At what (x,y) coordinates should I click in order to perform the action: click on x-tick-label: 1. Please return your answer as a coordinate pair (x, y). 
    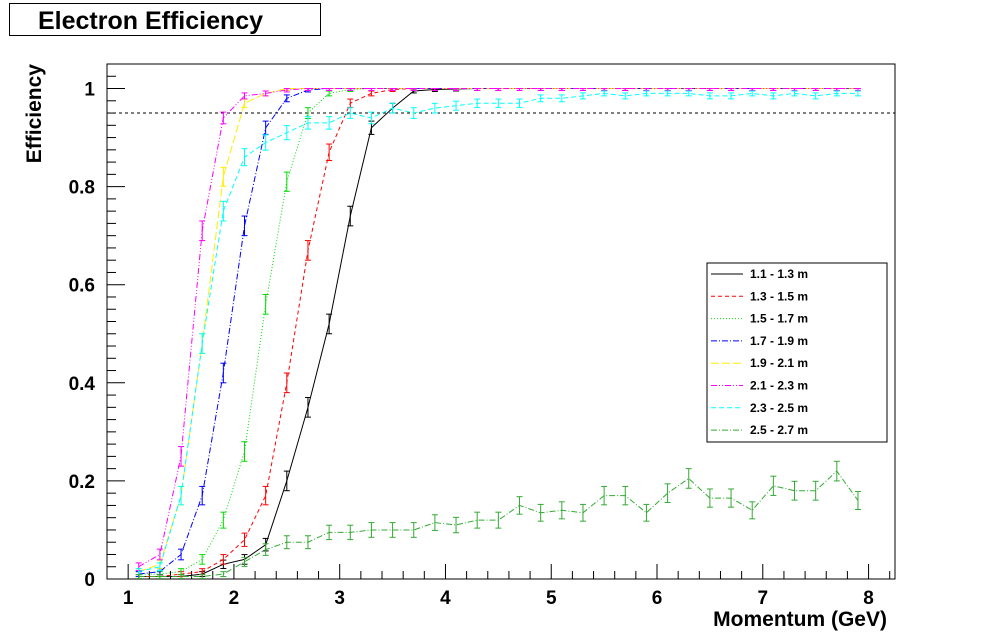
    Looking at the image, I should click on (128, 598).